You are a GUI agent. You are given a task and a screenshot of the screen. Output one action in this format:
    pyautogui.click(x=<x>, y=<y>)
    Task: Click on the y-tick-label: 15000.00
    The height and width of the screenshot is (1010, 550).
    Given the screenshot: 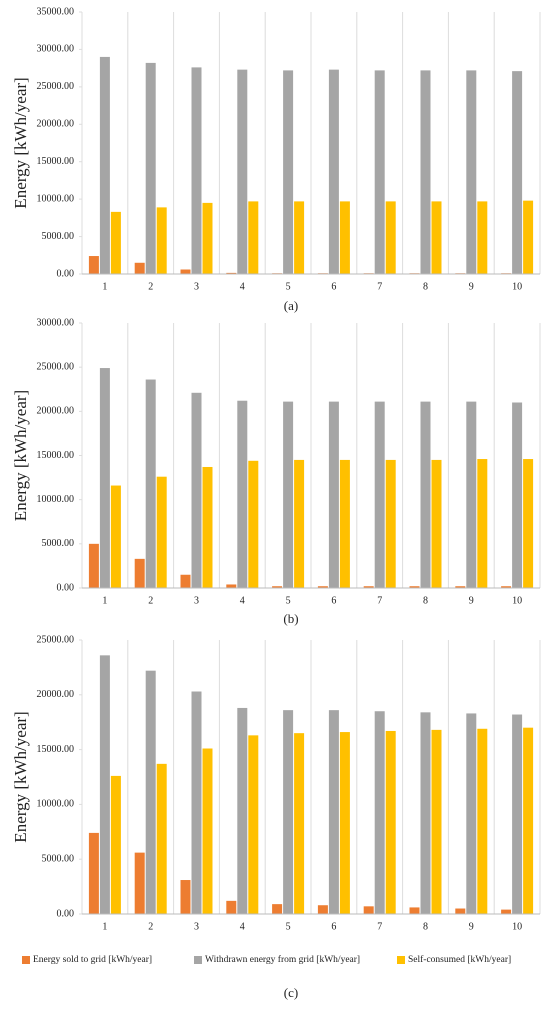 What is the action you would take?
    pyautogui.click(x=56, y=749)
    